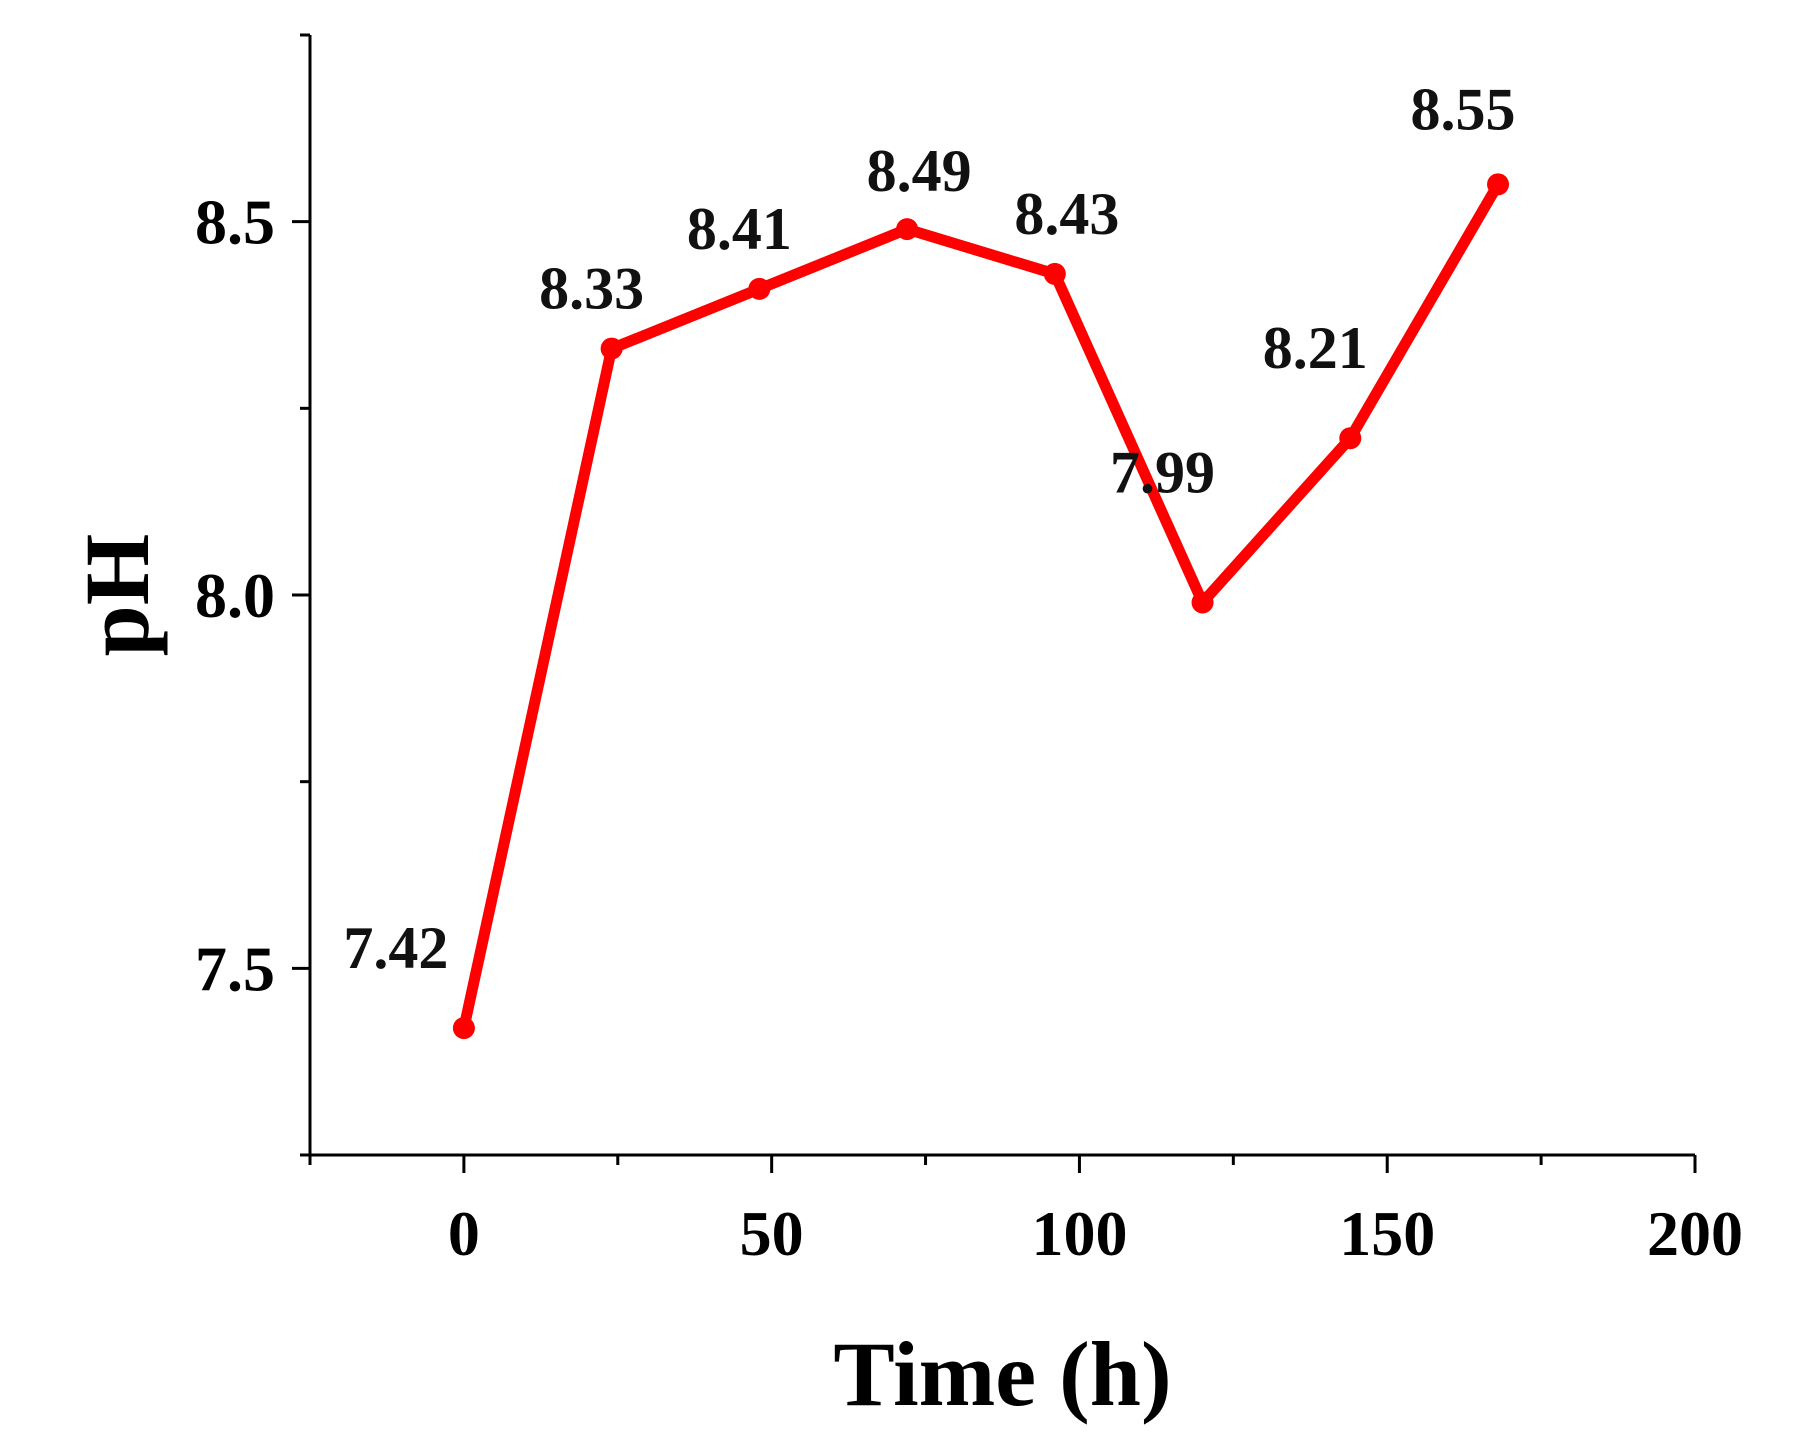 Image resolution: width=1798 pixels, height=1436 pixels. Describe the element at coordinates (591, 289) in the screenshot. I see `data-label: 8.33` at that location.